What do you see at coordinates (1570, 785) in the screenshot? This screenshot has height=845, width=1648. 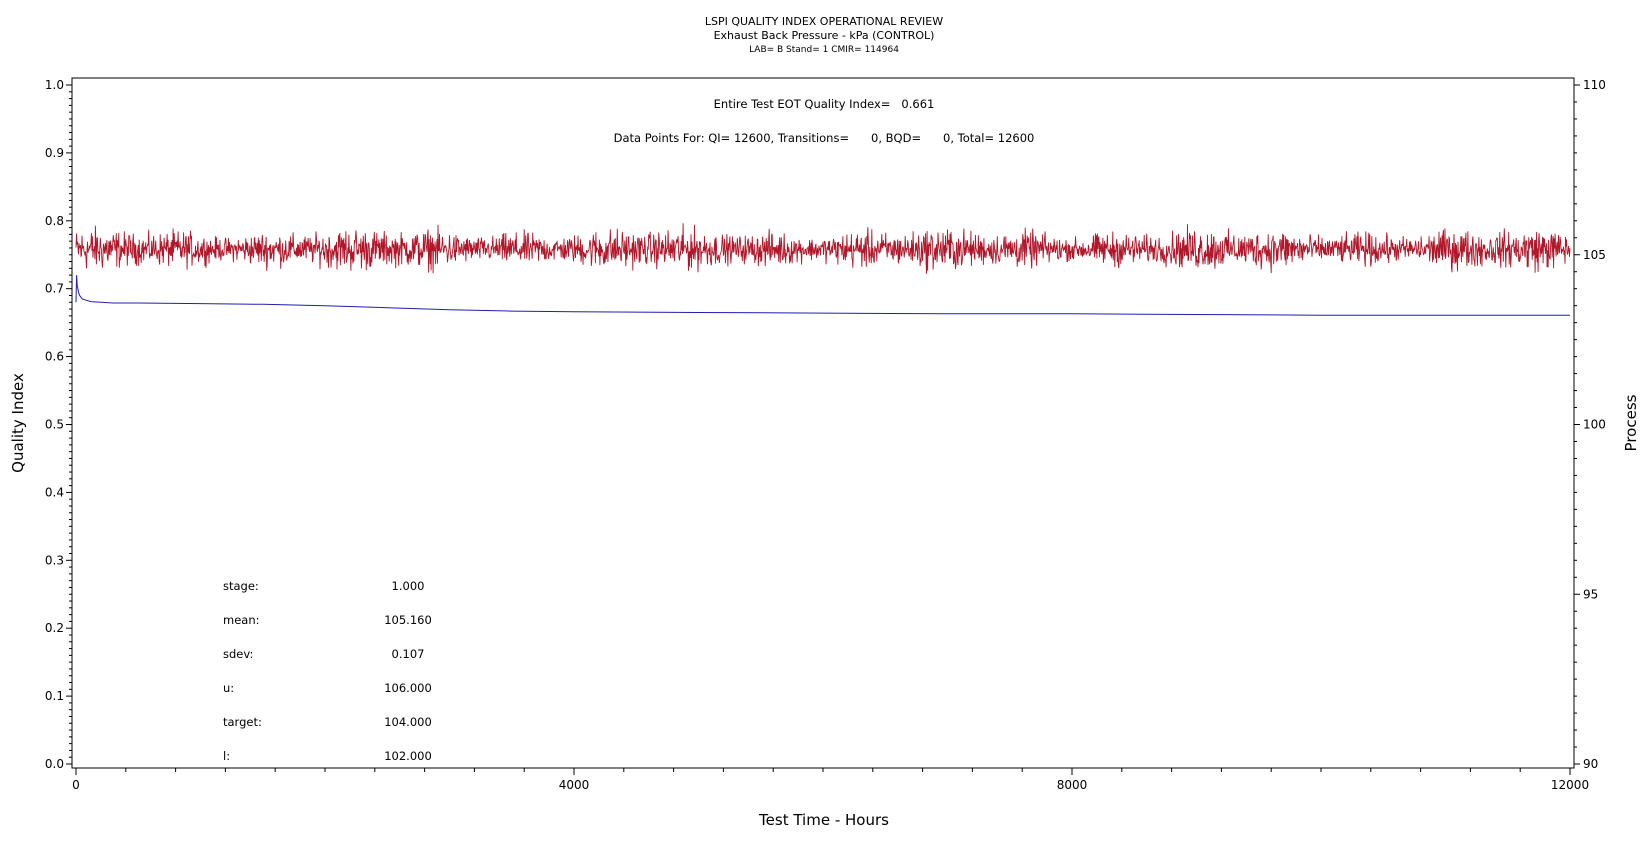 I see `x-tick-label: 12000` at bounding box center [1570, 785].